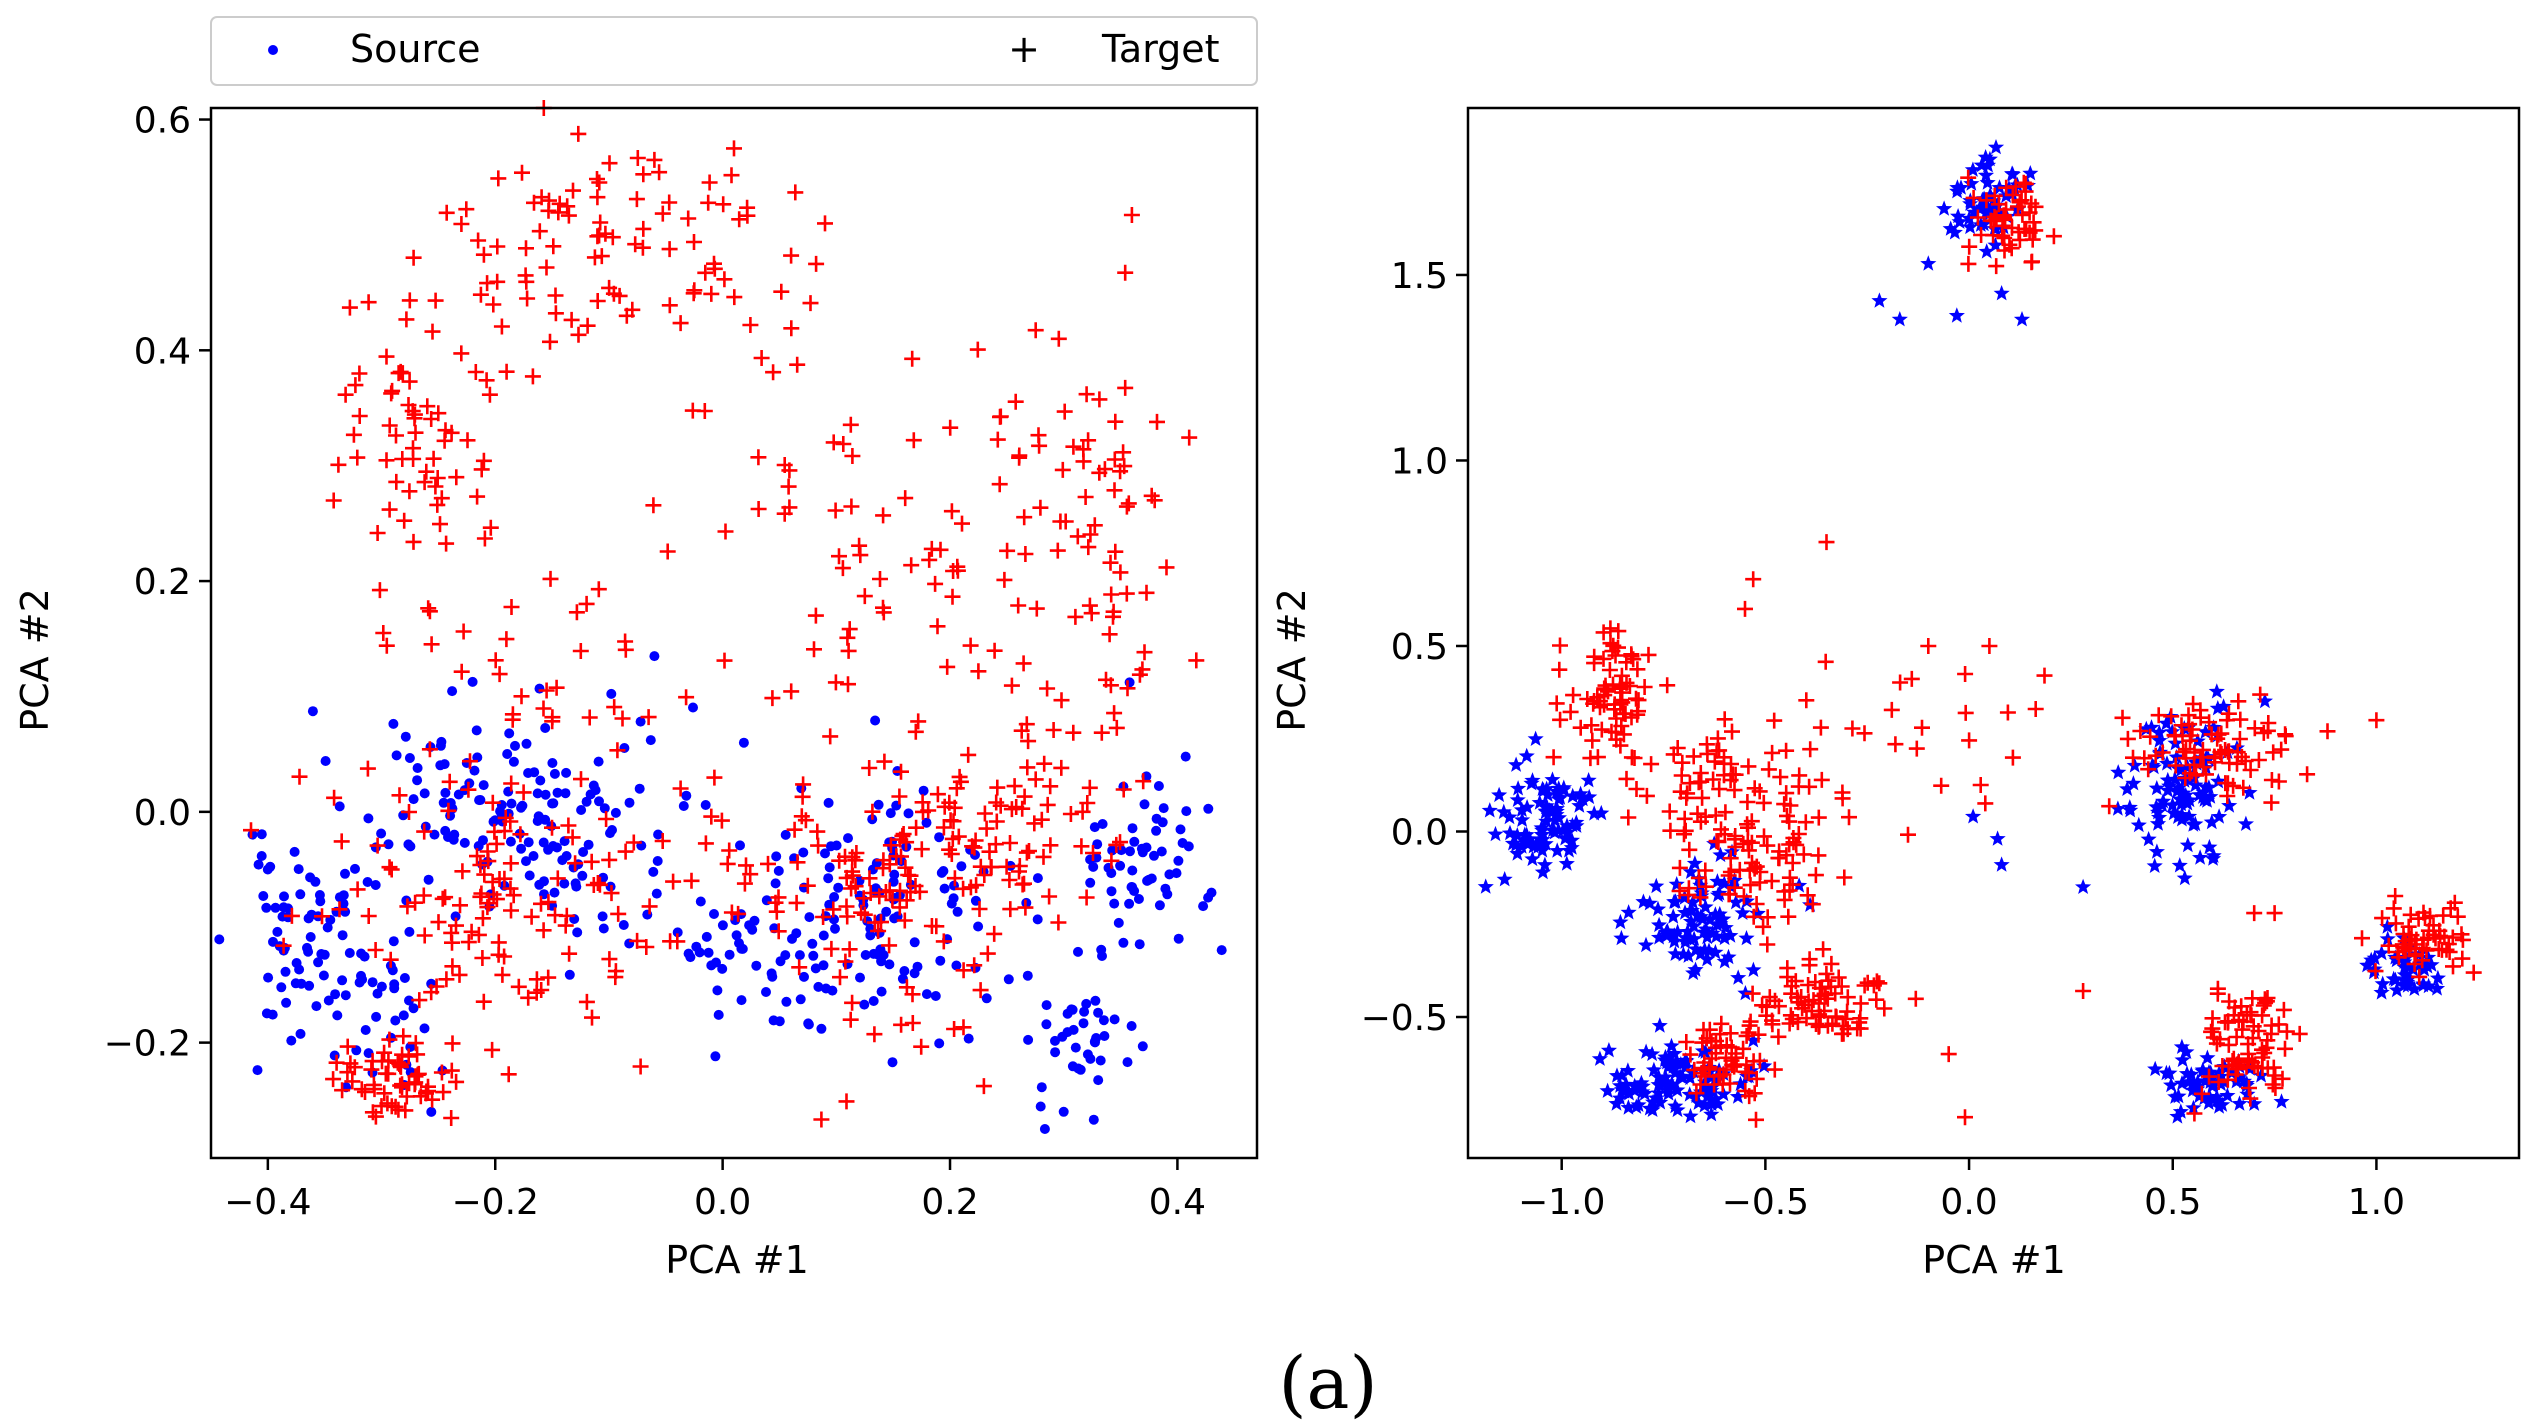 The width and height of the screenshot is (2531, 1428). What do you see at coordinates (415, 49) in the screenshot?
I see `legend-source-label: Source` at bounding box center [415, 49].